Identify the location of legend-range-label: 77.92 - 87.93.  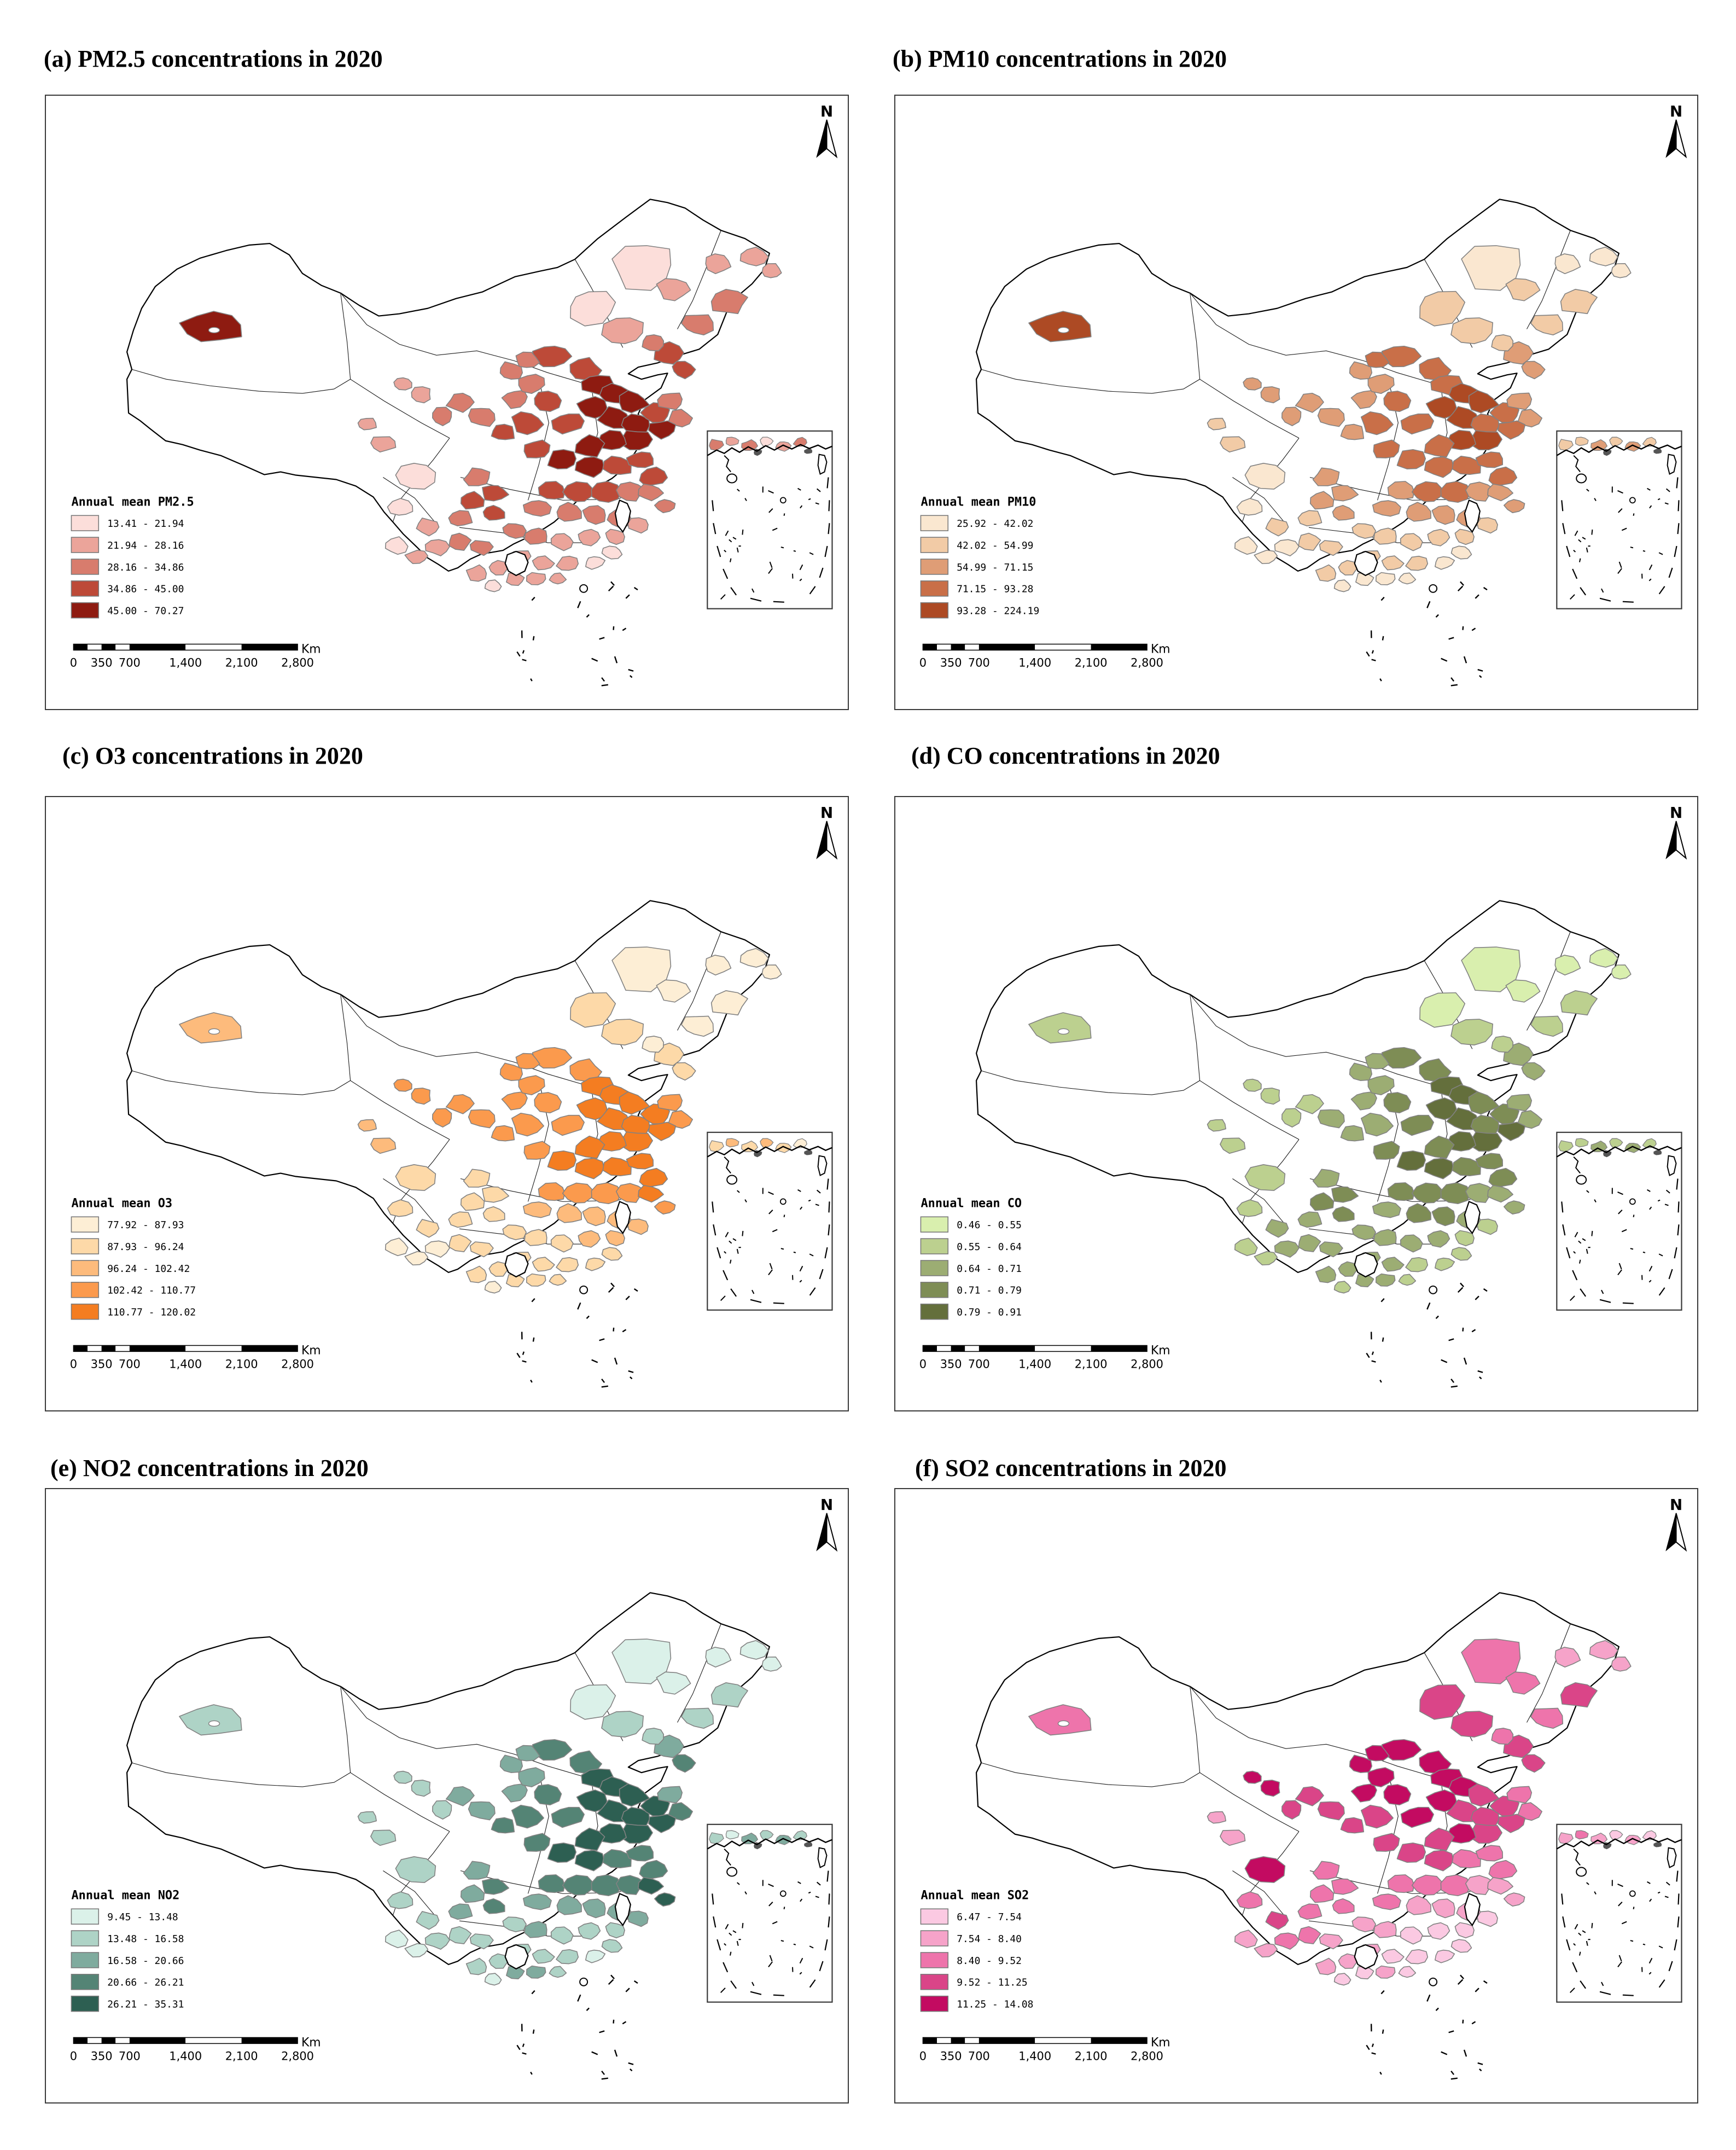
(145, 1225).